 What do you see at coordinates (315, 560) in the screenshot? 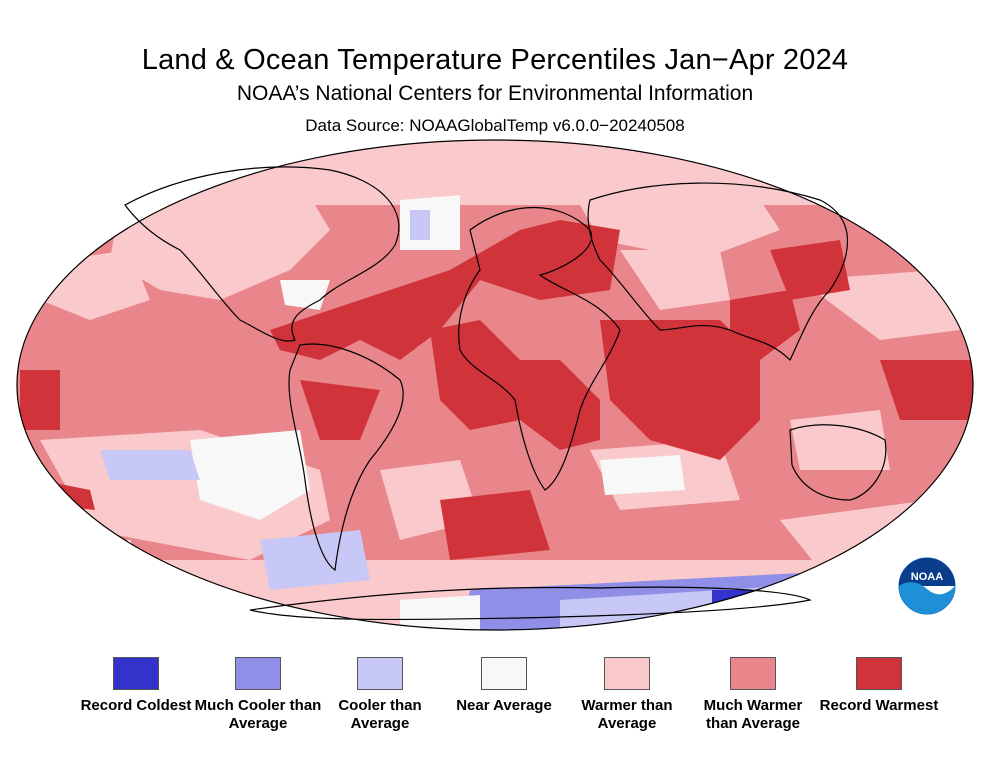
I see `drake-passage-cooler` at bounding box center [315, 560].